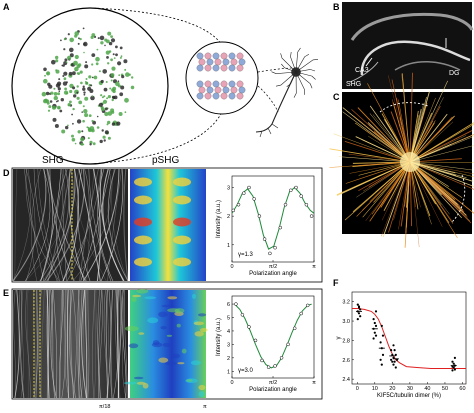 This screenshot has height=413, width=474. I want to click on gamma-annotation: γ=3.0, so click(246, 371).